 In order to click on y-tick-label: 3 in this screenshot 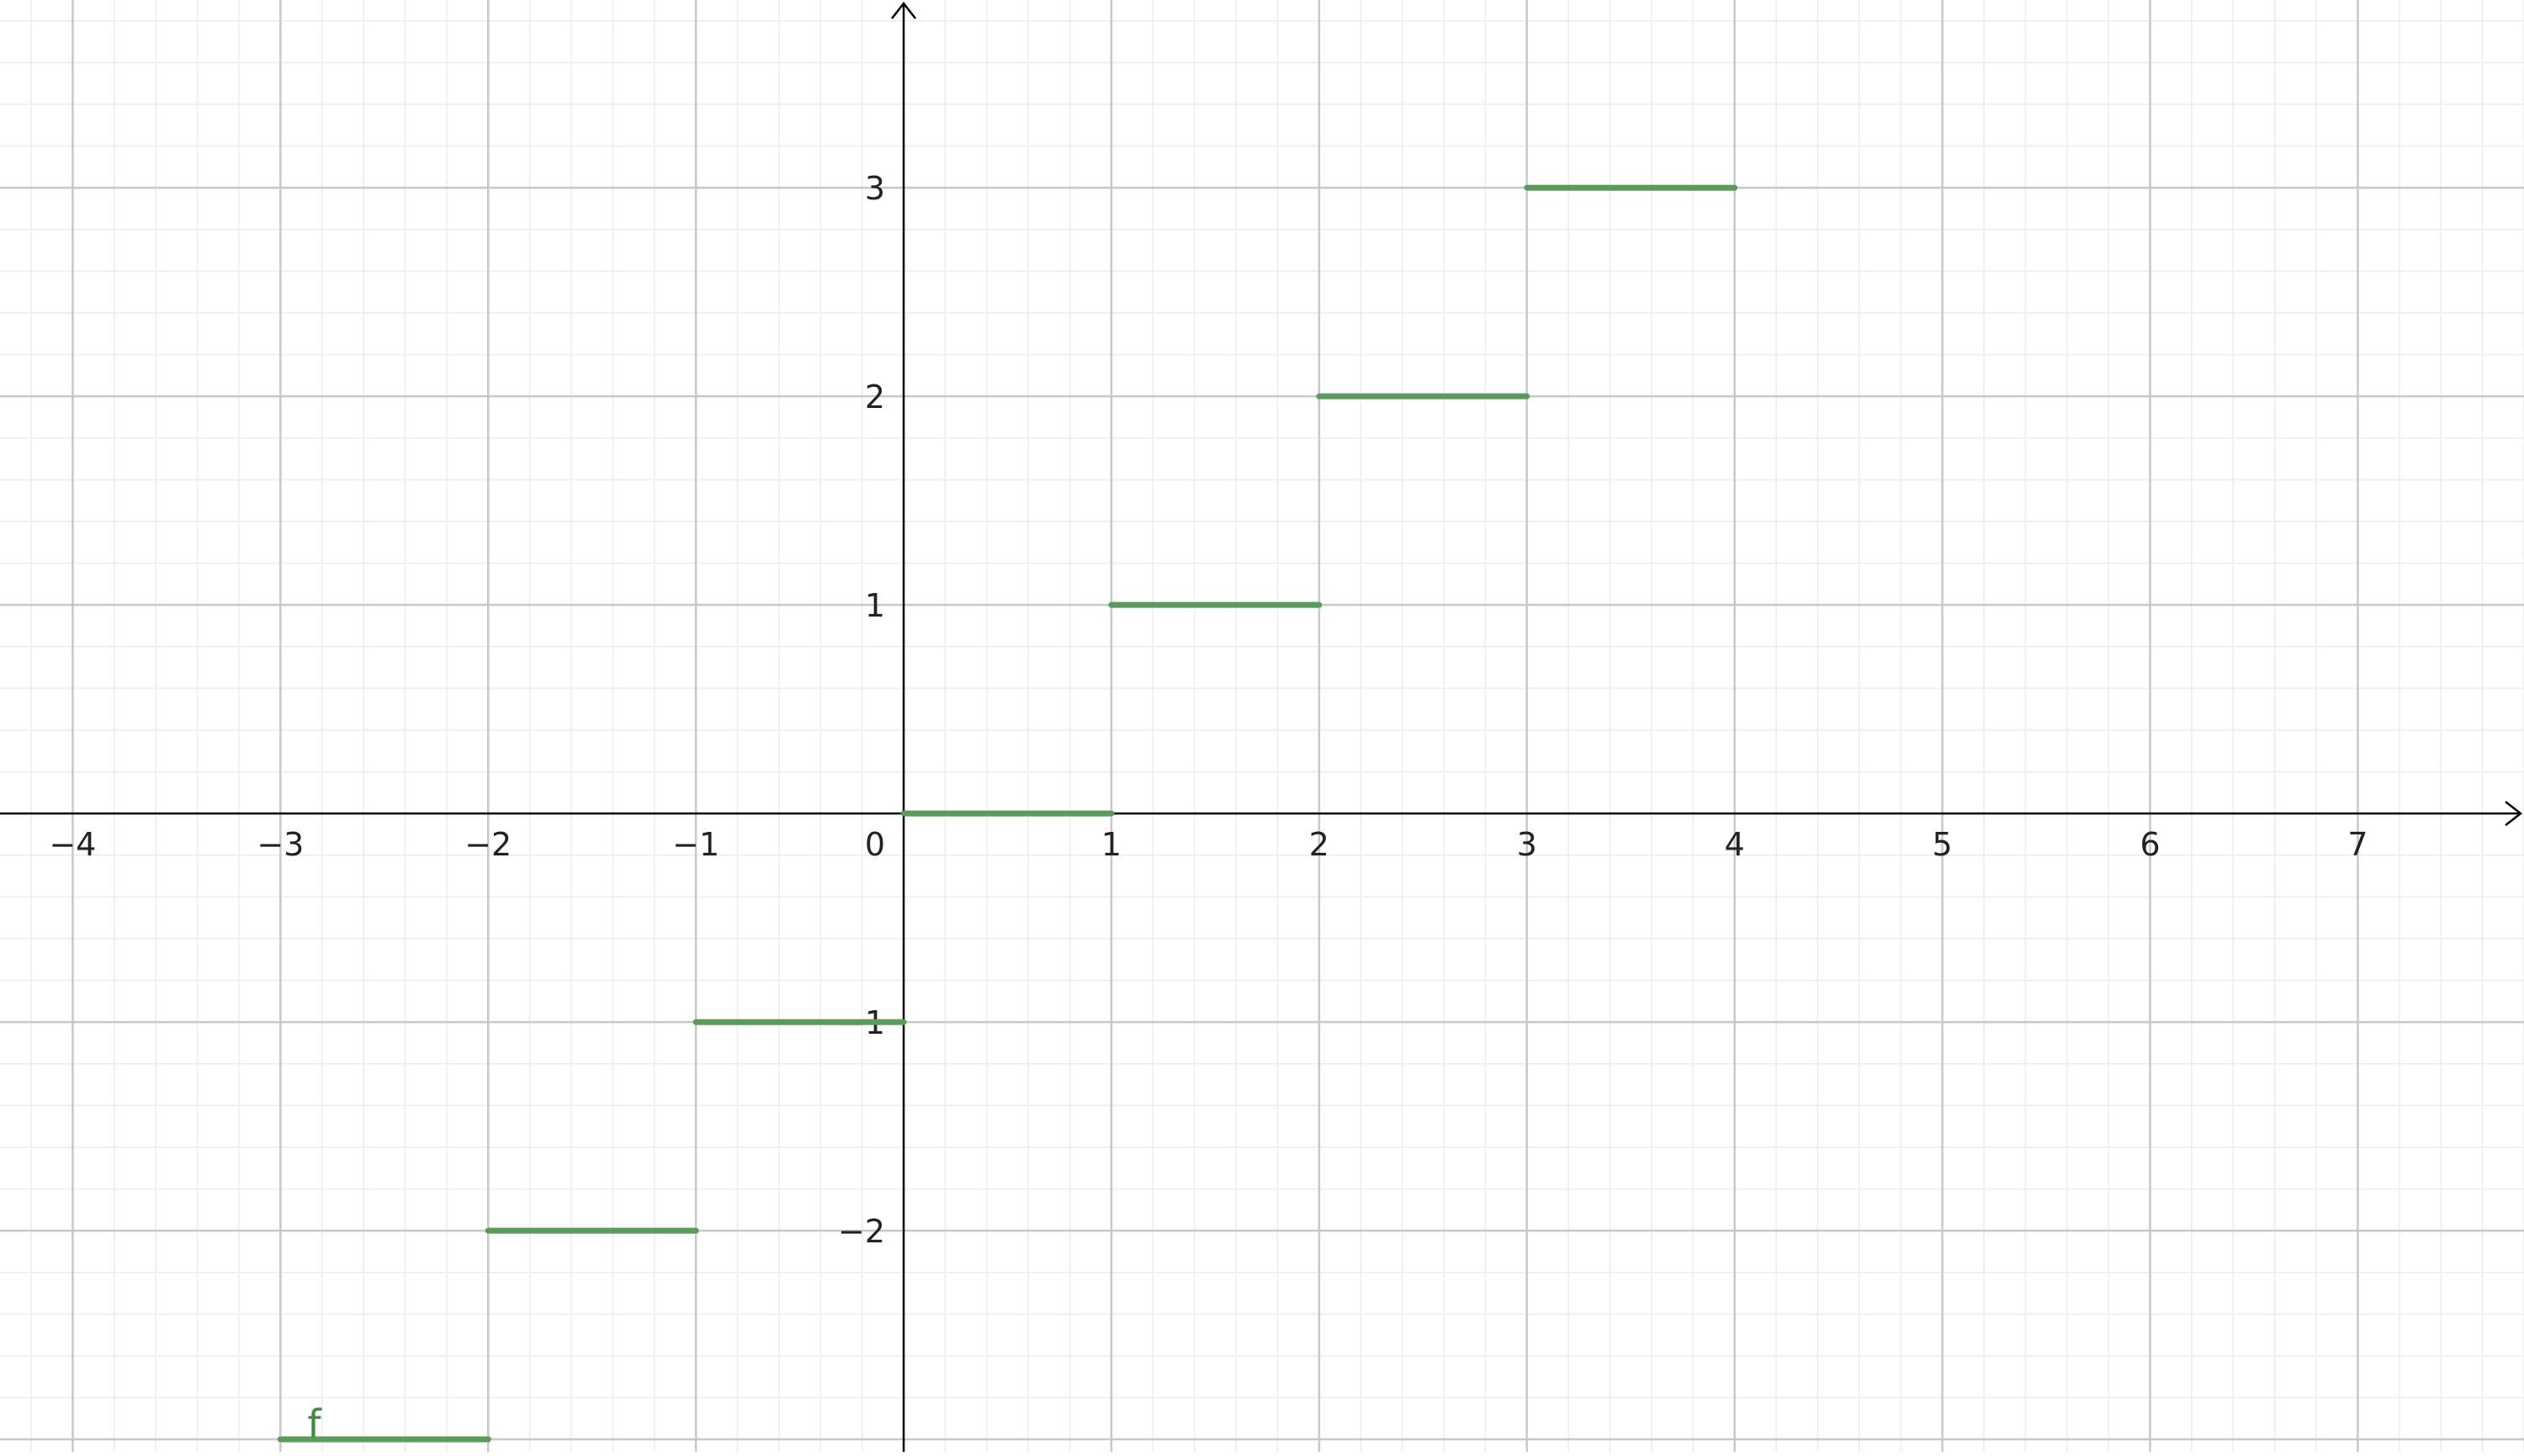, I will do `click(875, 188)`.